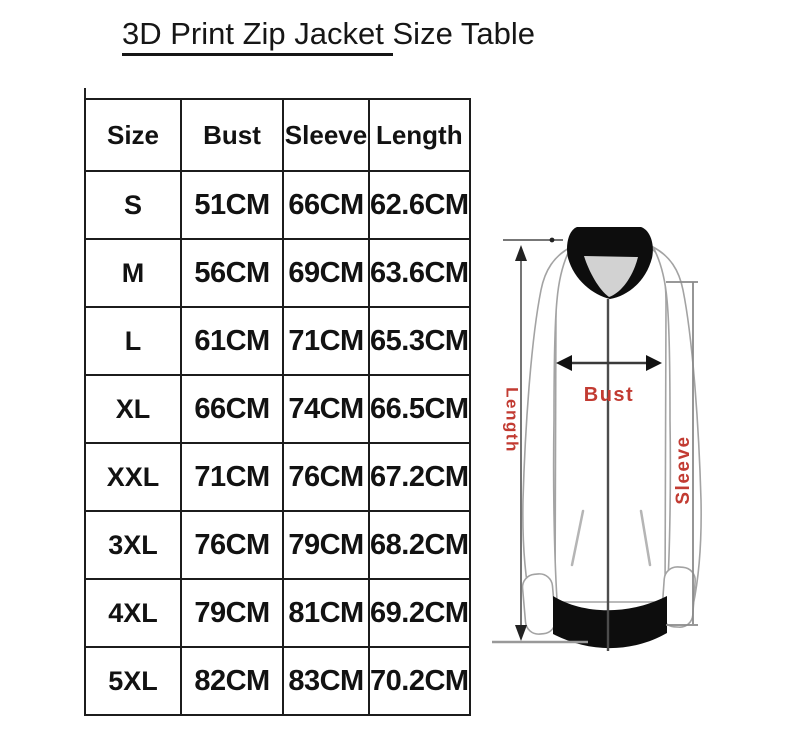 The image size is (800, 747). I want to click on sleeve-measure-line, so click(682, 453).